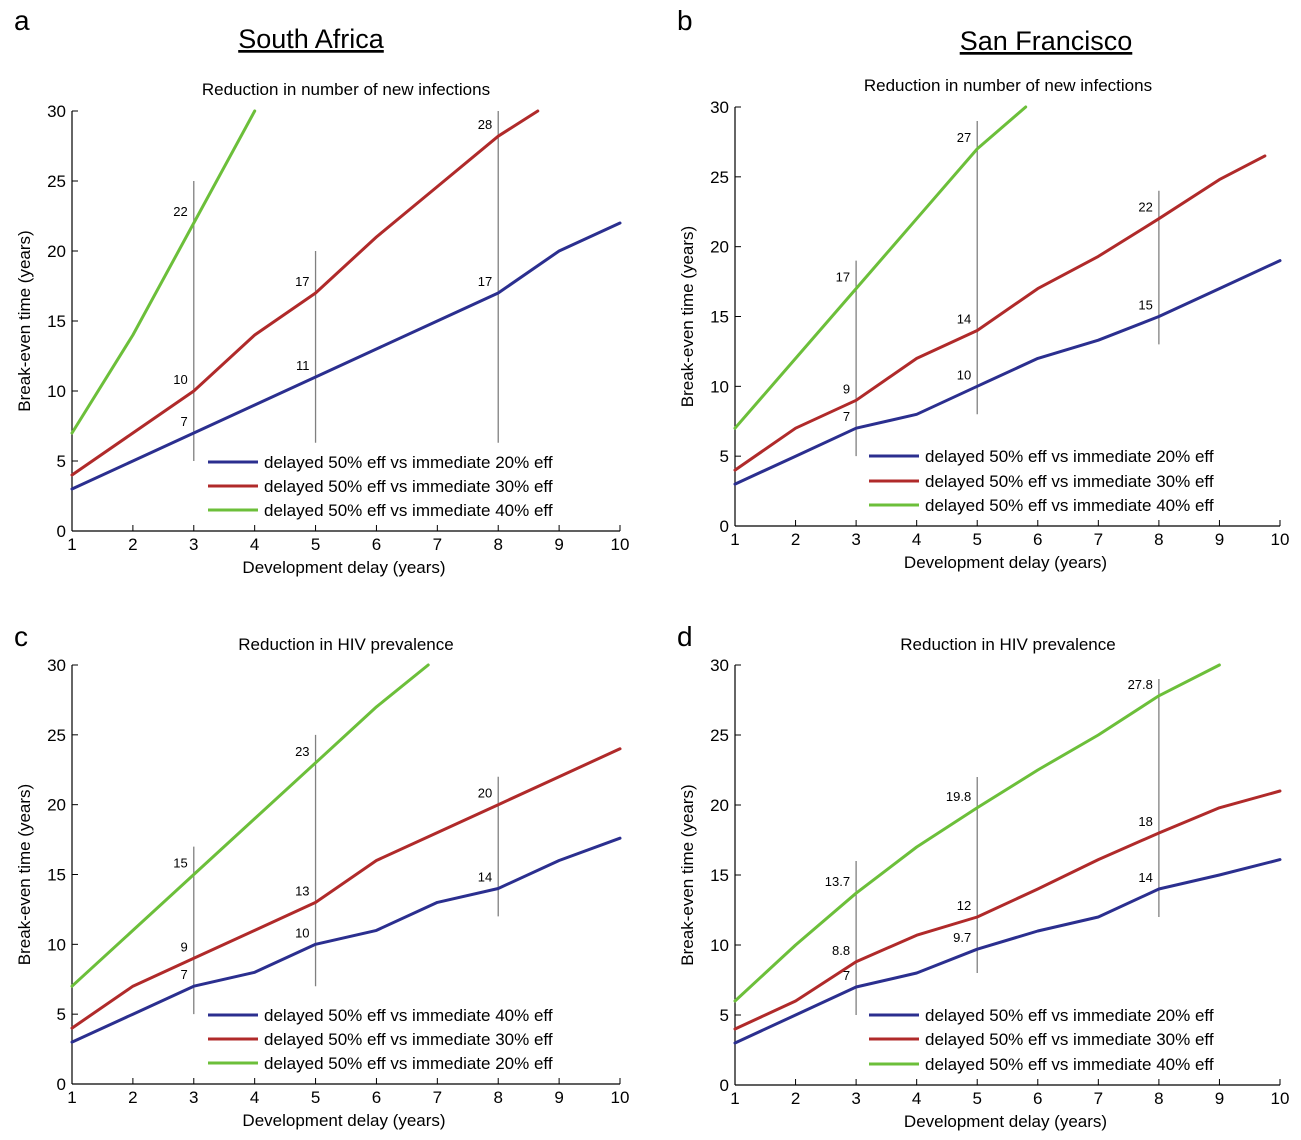  I want to click on data-label: 15, so click(1145, 305).